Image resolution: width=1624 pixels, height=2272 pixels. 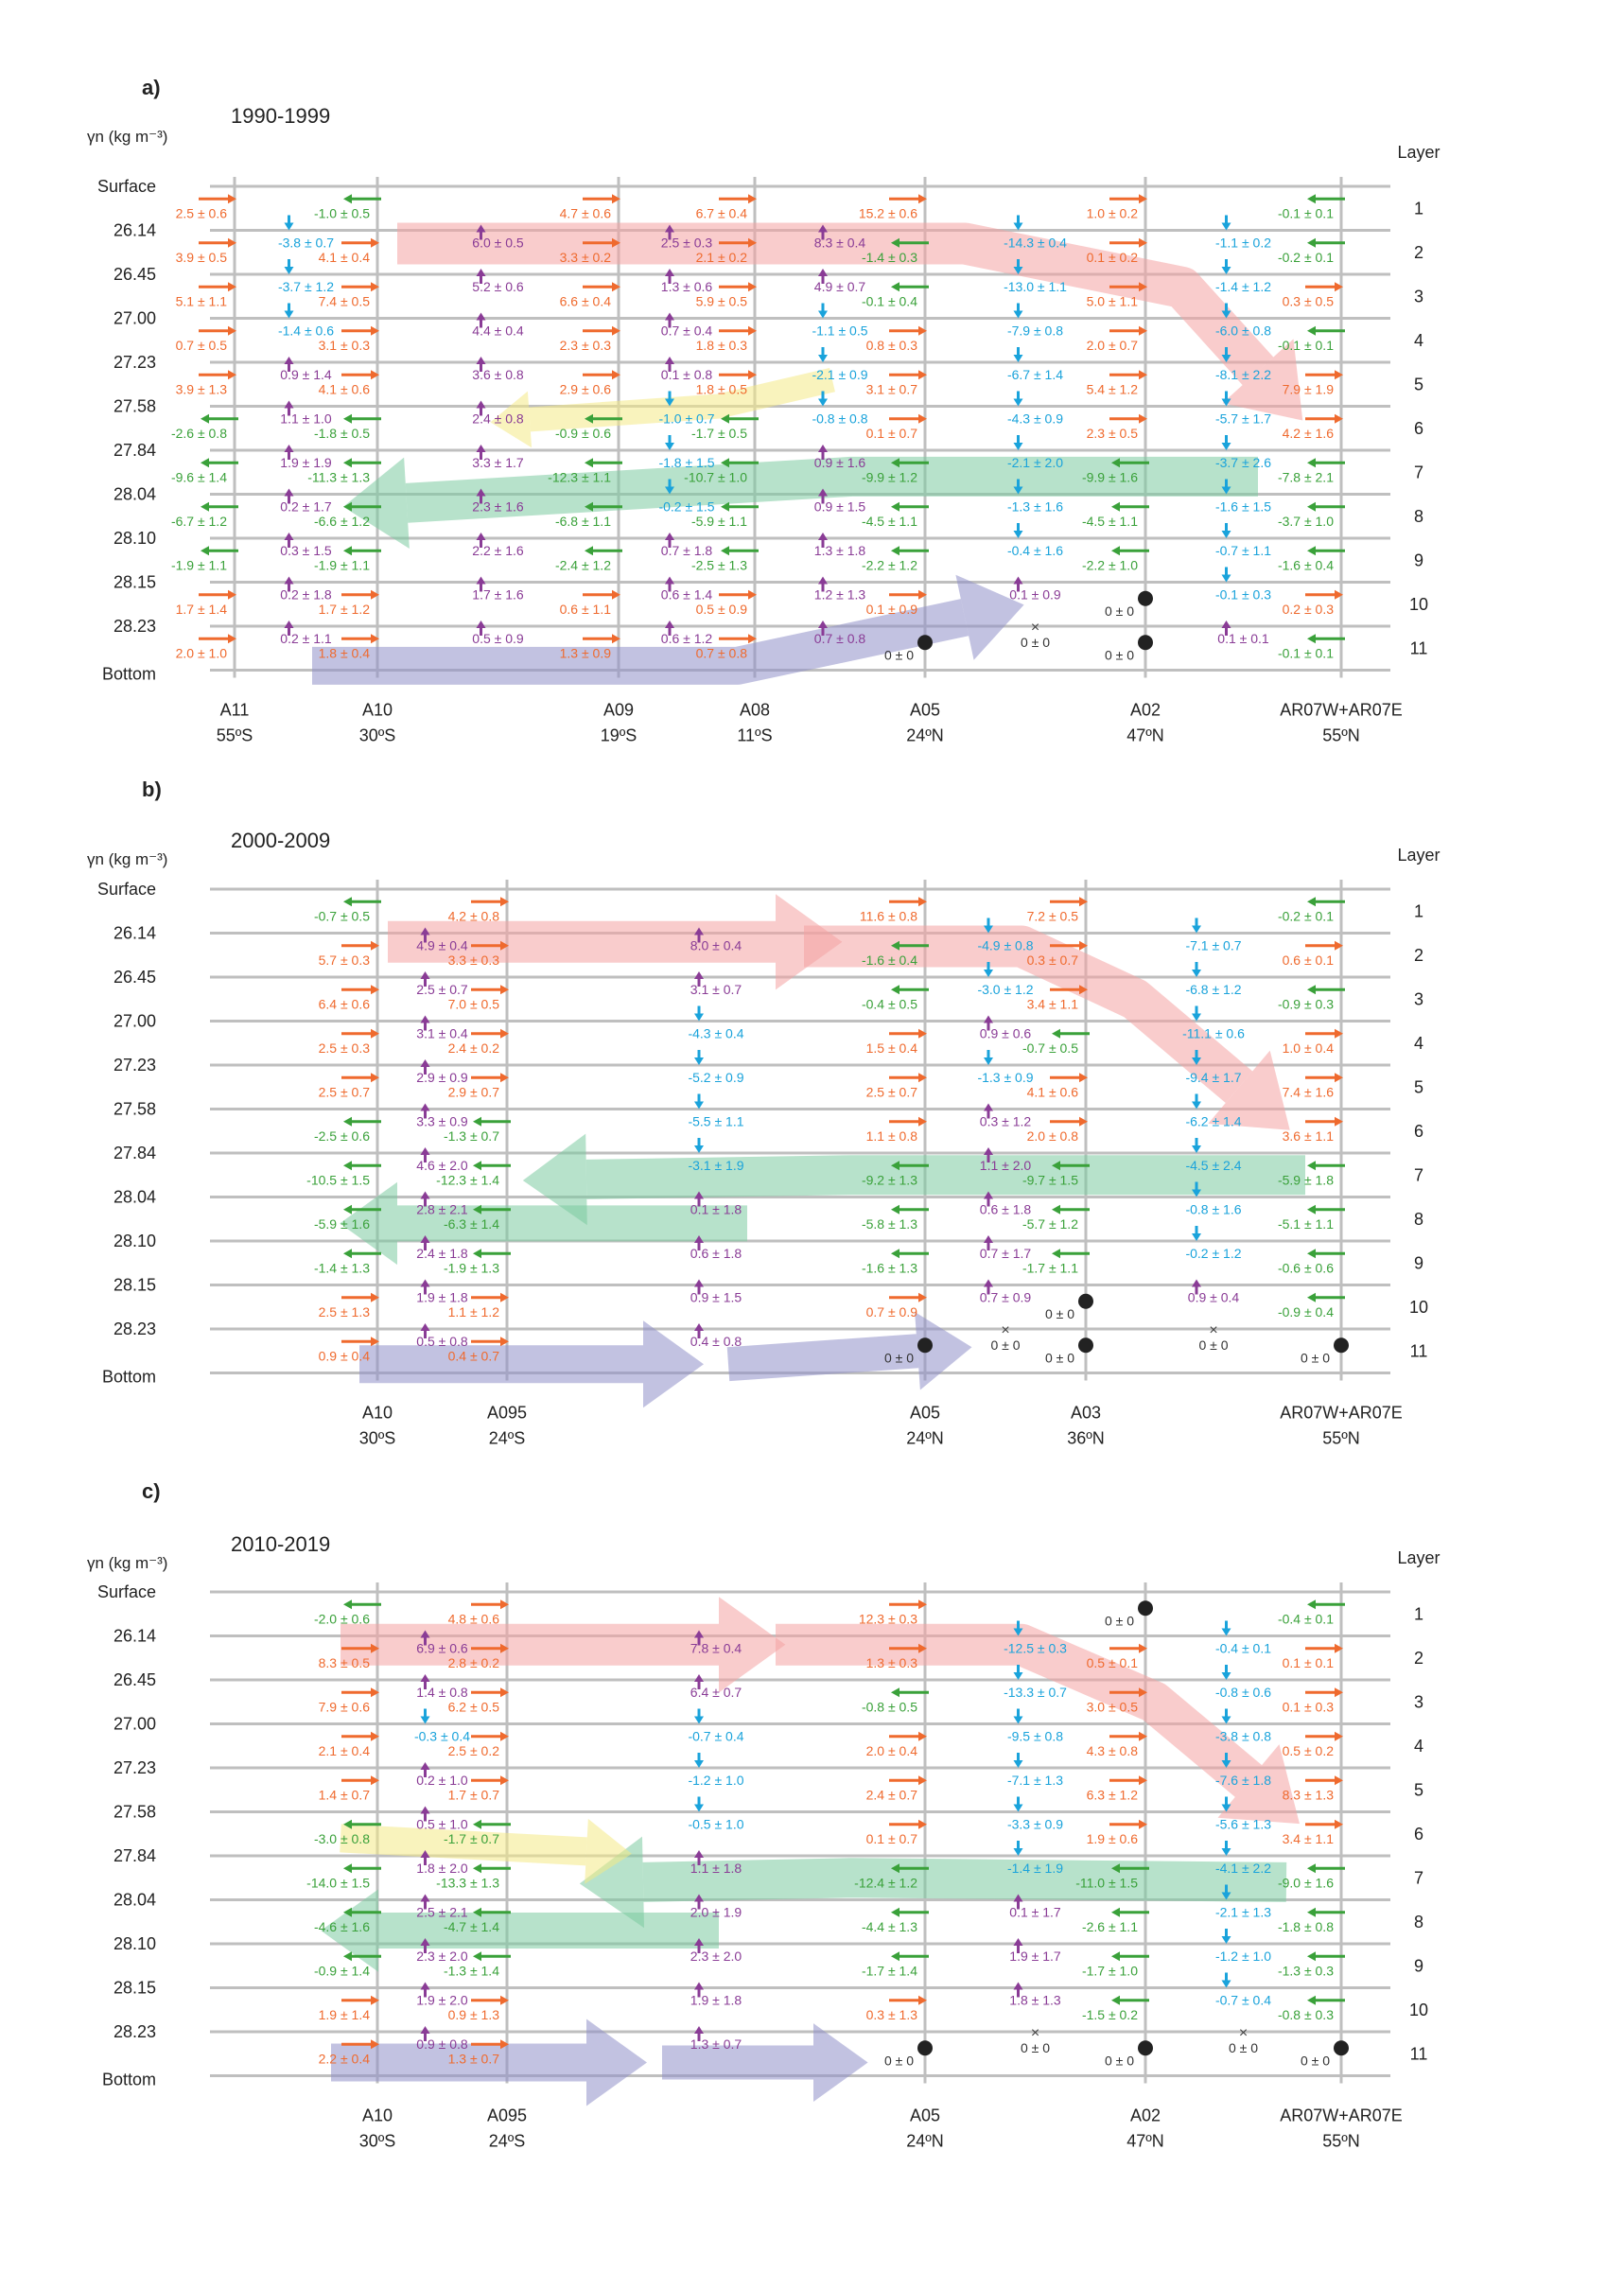 I want to click on horizontal-transport-value: -1.9 ± 1.3, so click(x=472, y=1267).